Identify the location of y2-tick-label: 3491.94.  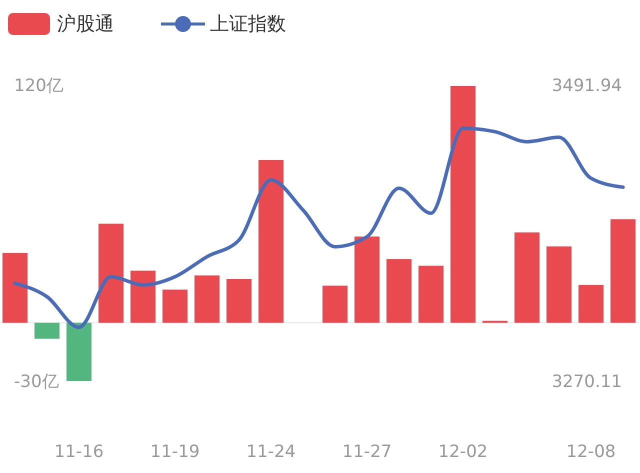
(587, 86).